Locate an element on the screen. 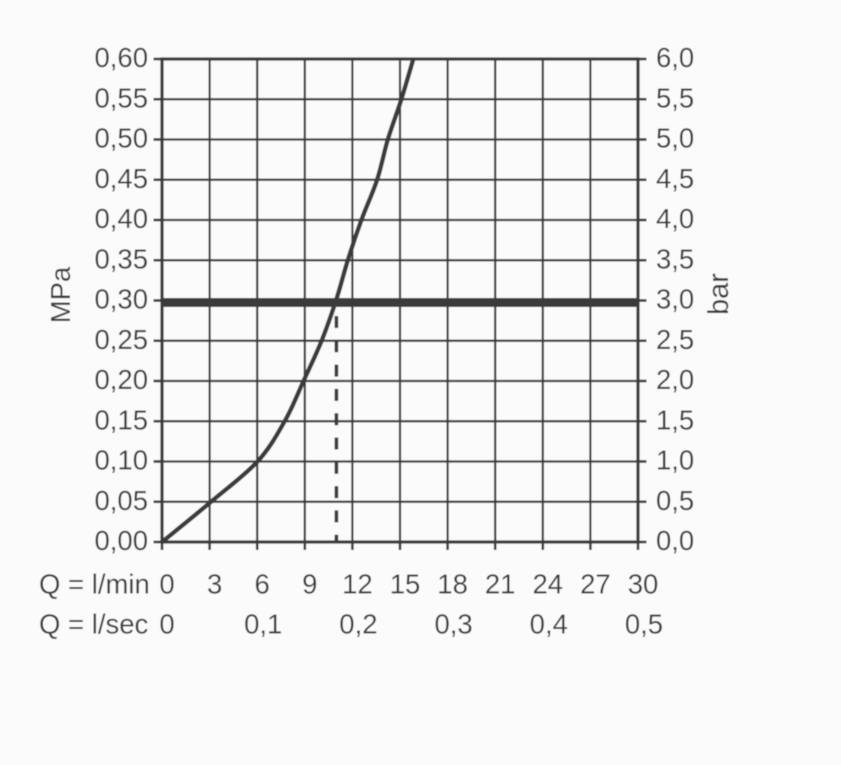 The height and width of the screenshot is (765, 841). svg-text: 0,55 is located at coordinates (121, 98).